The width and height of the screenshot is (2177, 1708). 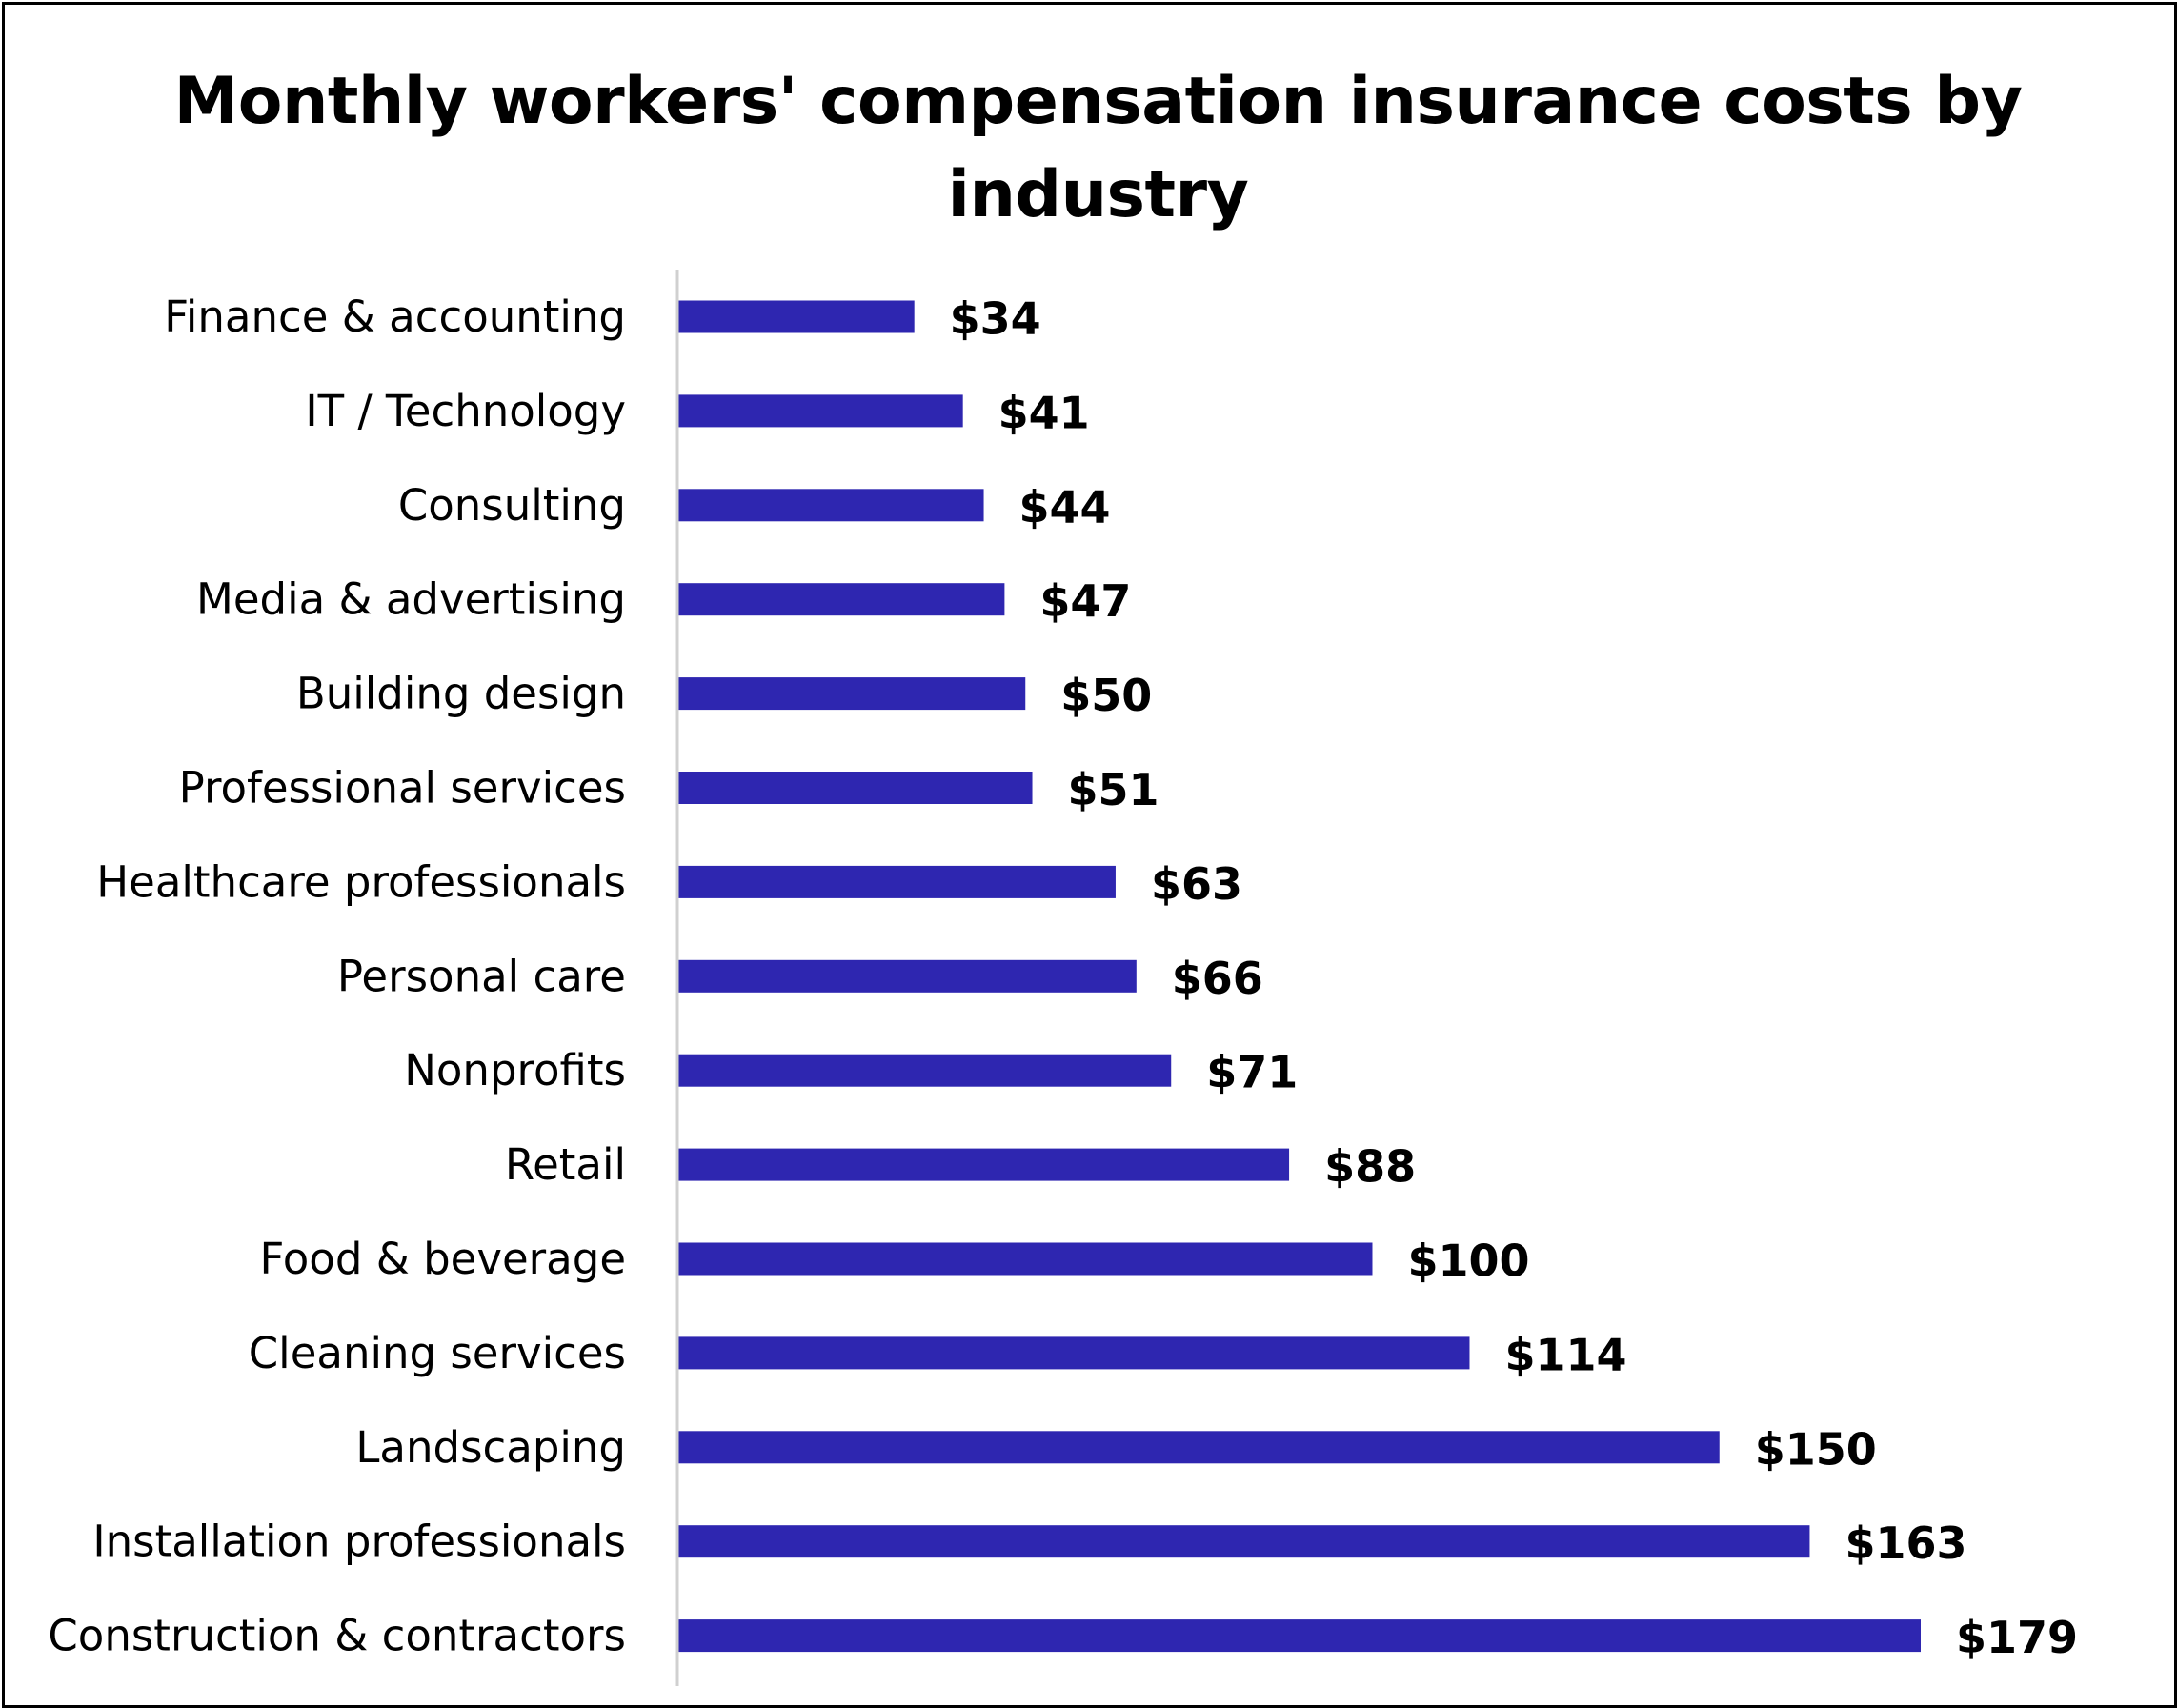 What do you see at coordinates (490, 1448) in the screenshot?
I see `category-label-12: Landscaping` at bounding box center [490, 1448].